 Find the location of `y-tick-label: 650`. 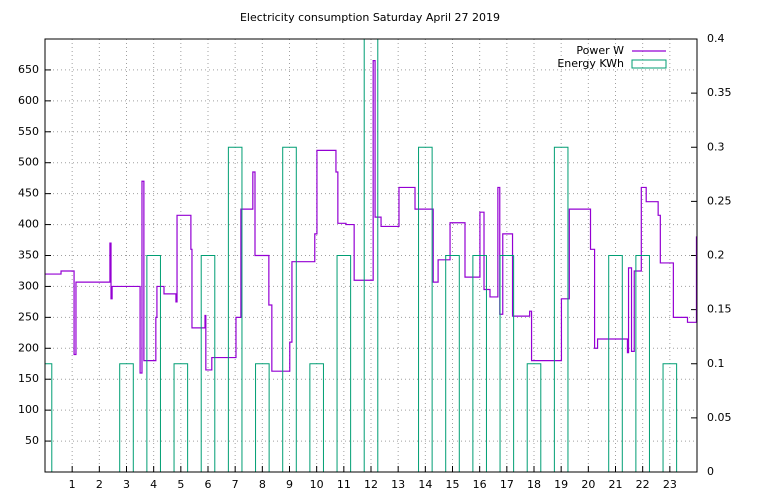

y-tick-label: 650 is located at coordinates (28, 69).